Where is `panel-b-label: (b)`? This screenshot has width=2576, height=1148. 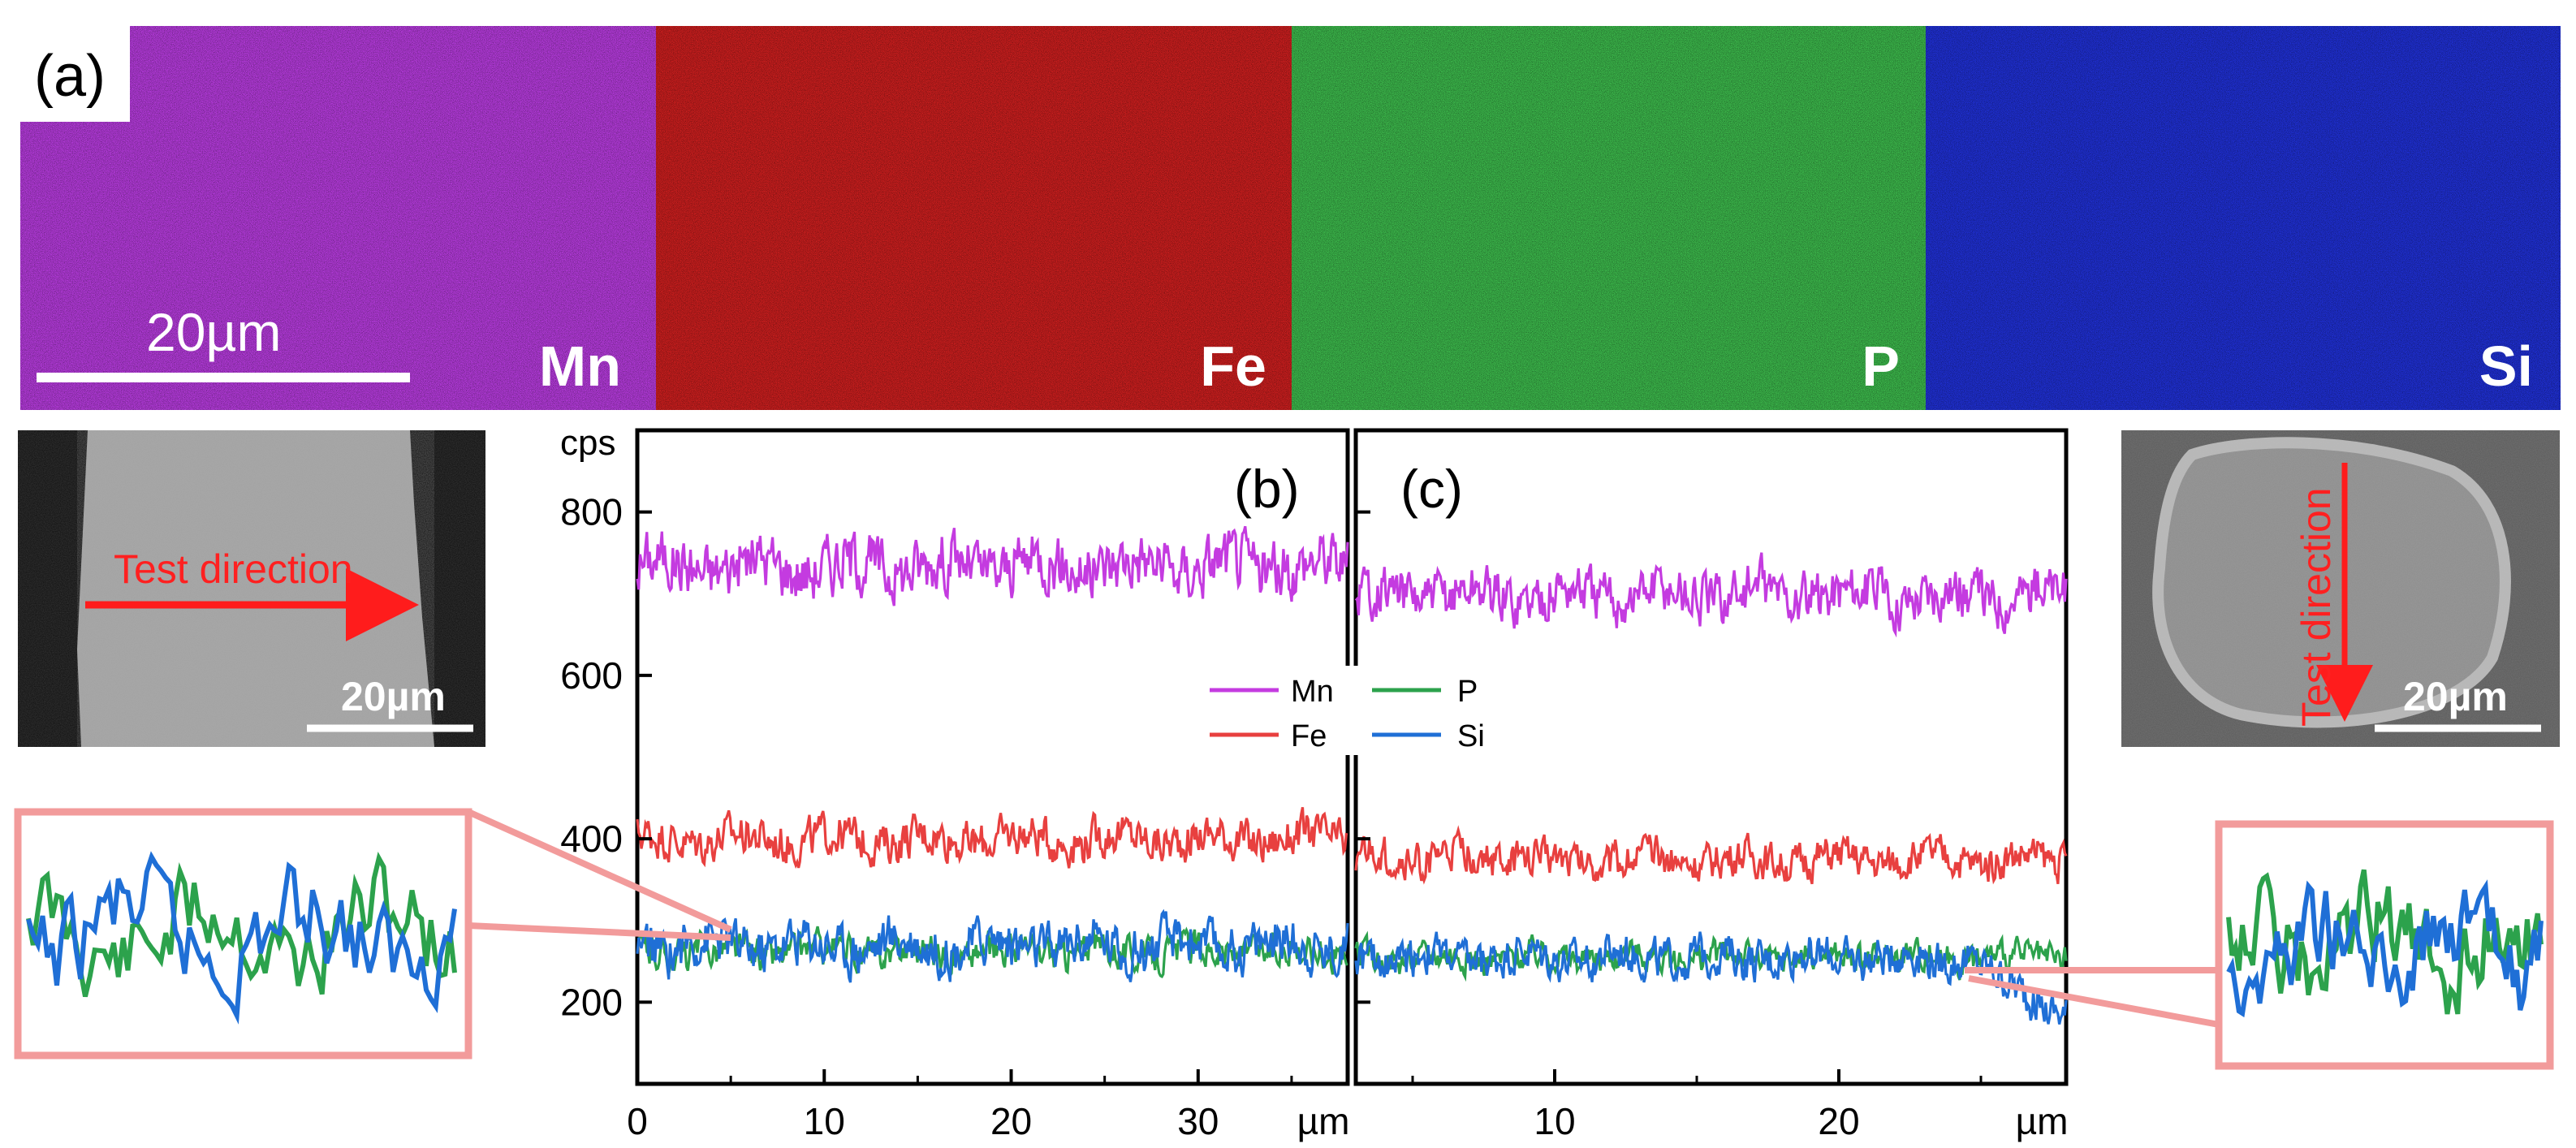
panel-b-label: (b) is located at coordinates (1267, 489).